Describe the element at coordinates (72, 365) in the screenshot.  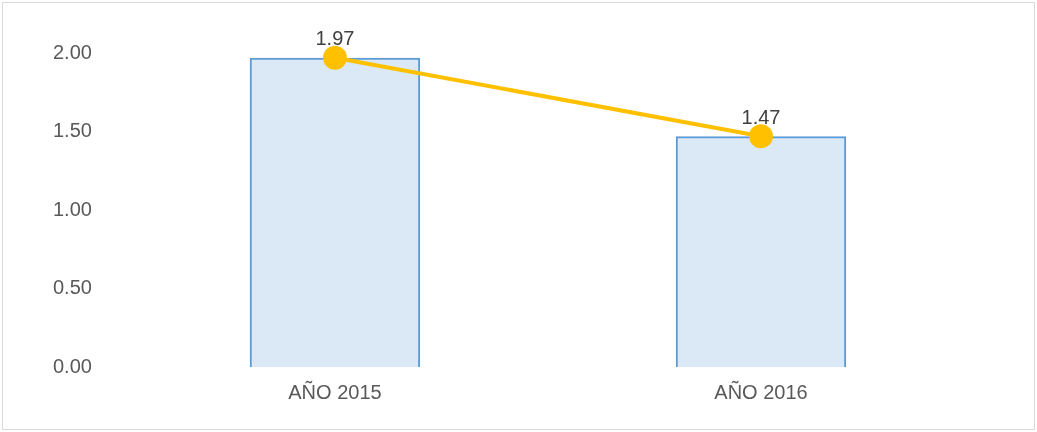
I see `y-tick-label: 0.00` at that location.